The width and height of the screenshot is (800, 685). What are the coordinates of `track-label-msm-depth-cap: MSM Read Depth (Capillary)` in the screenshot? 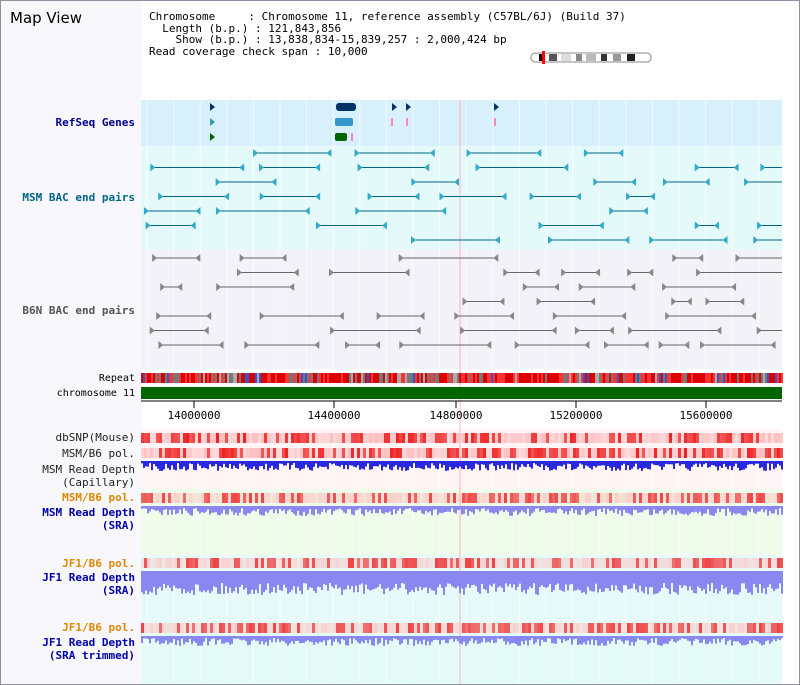 It's located at (88, 476).